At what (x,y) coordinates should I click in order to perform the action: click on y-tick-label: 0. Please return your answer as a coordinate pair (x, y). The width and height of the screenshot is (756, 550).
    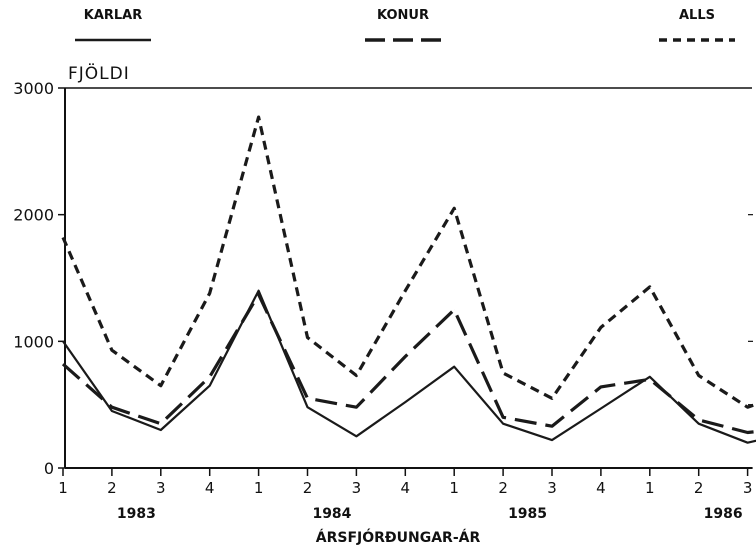
    Looking at the image, I should click on (49, 468).